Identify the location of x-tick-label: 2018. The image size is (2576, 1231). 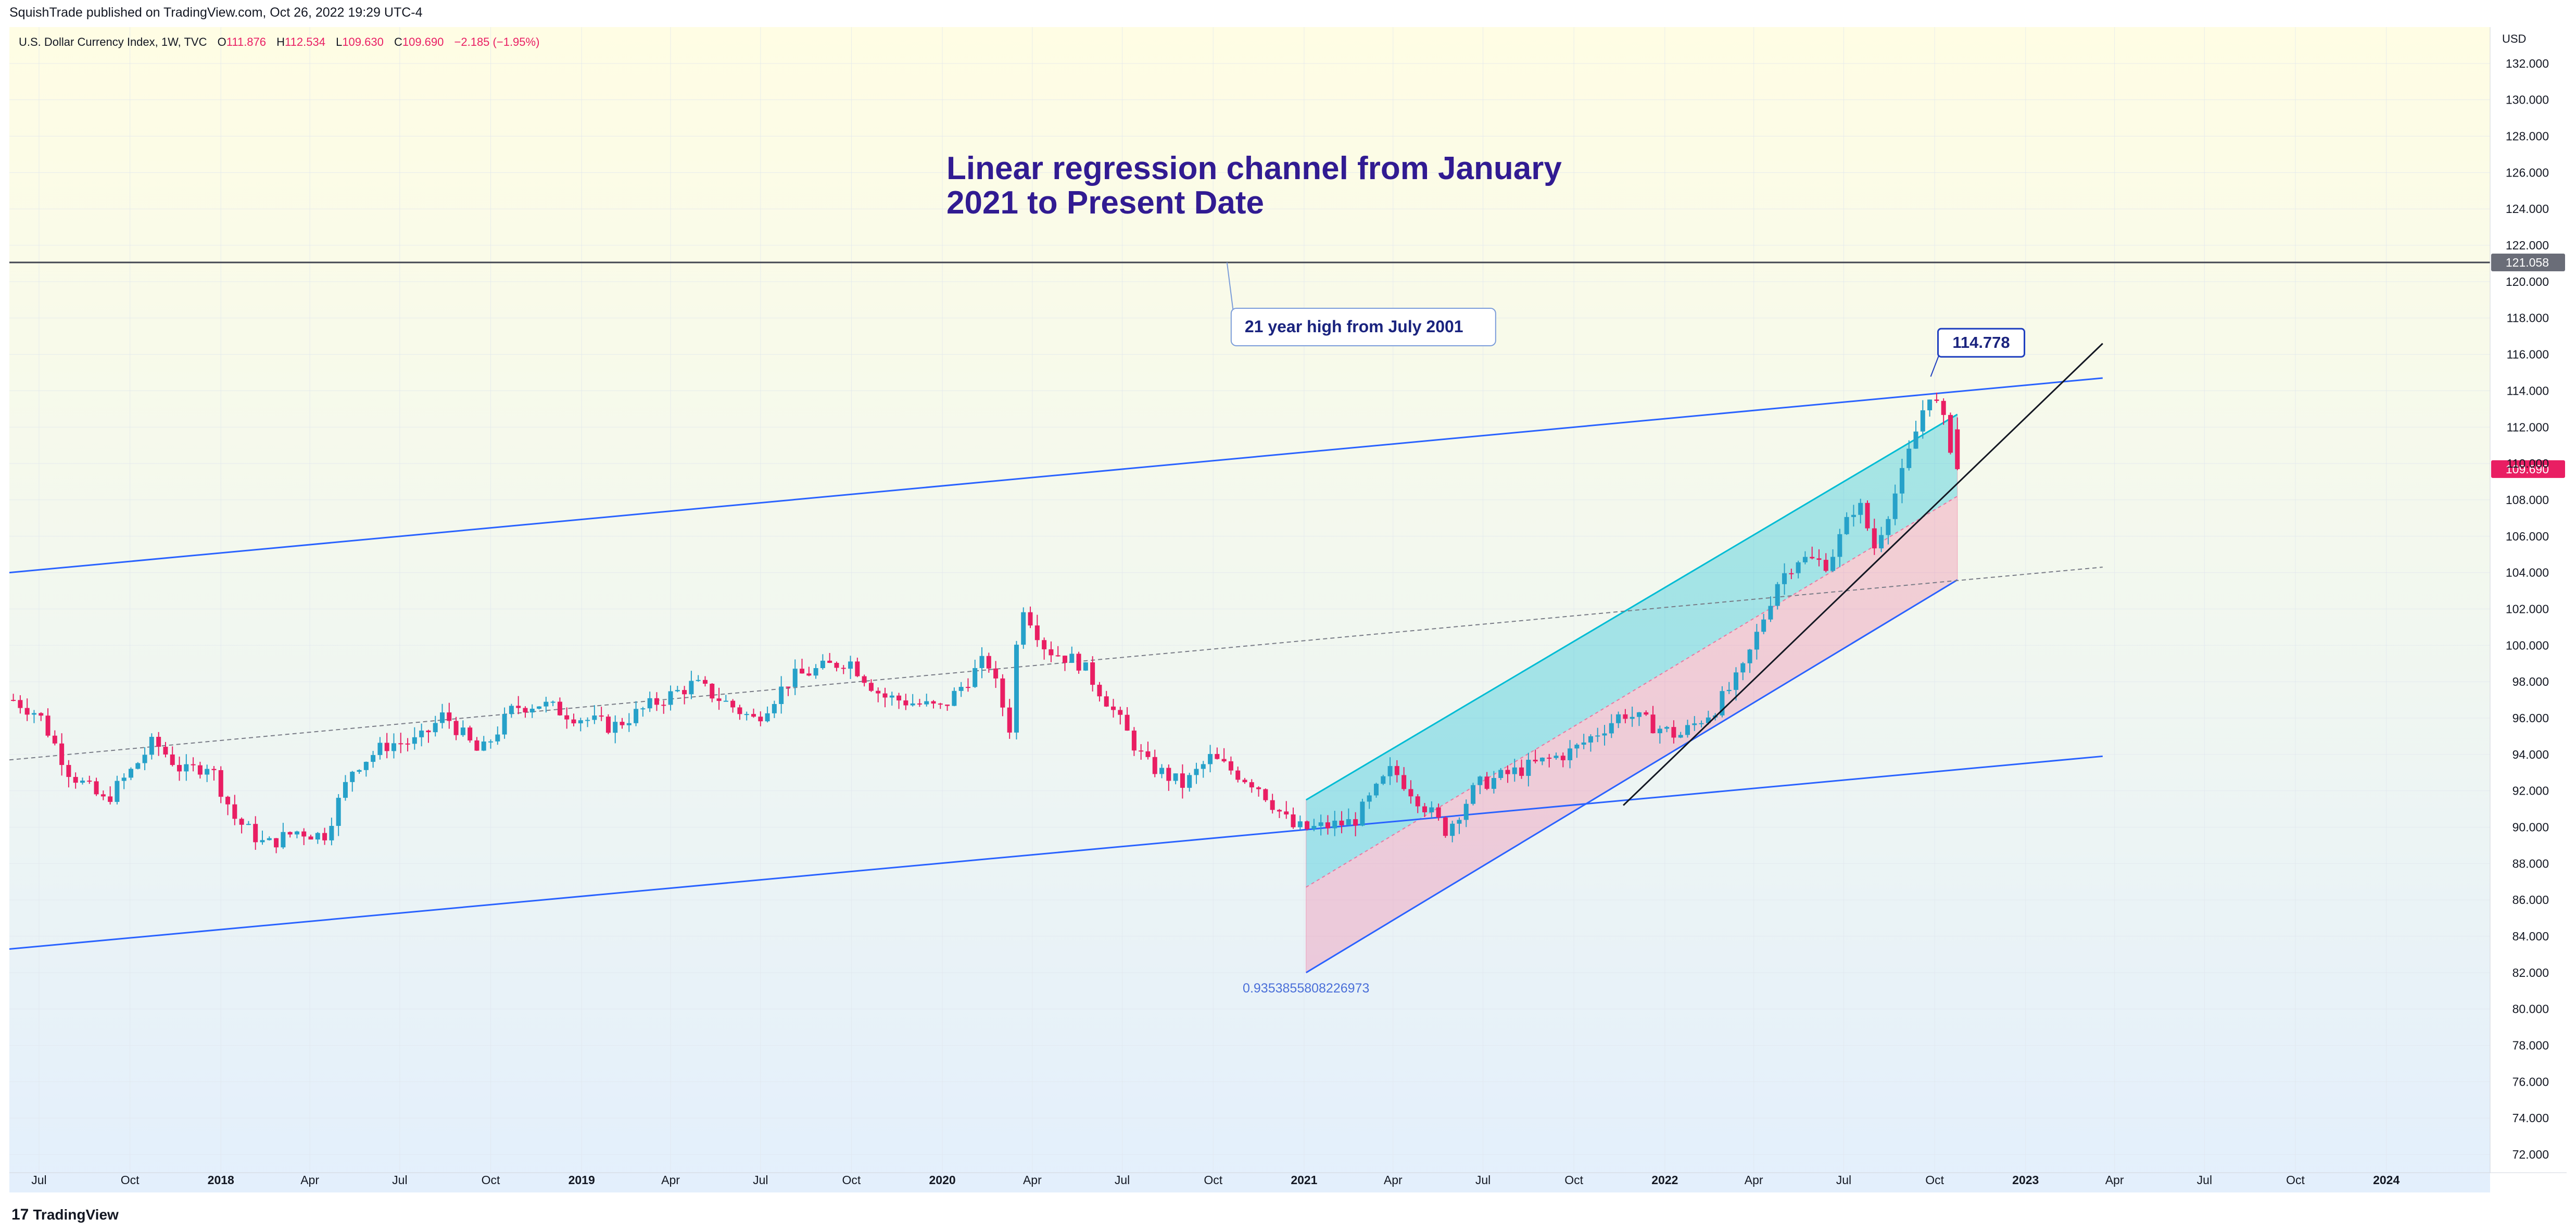
(221, 1180).